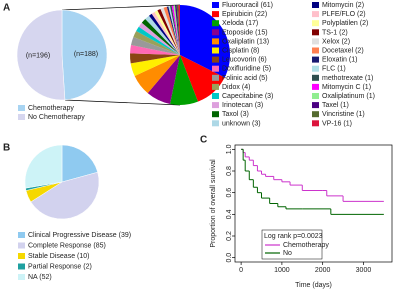  I want to click on legend-value: (8), so click(255, 50).